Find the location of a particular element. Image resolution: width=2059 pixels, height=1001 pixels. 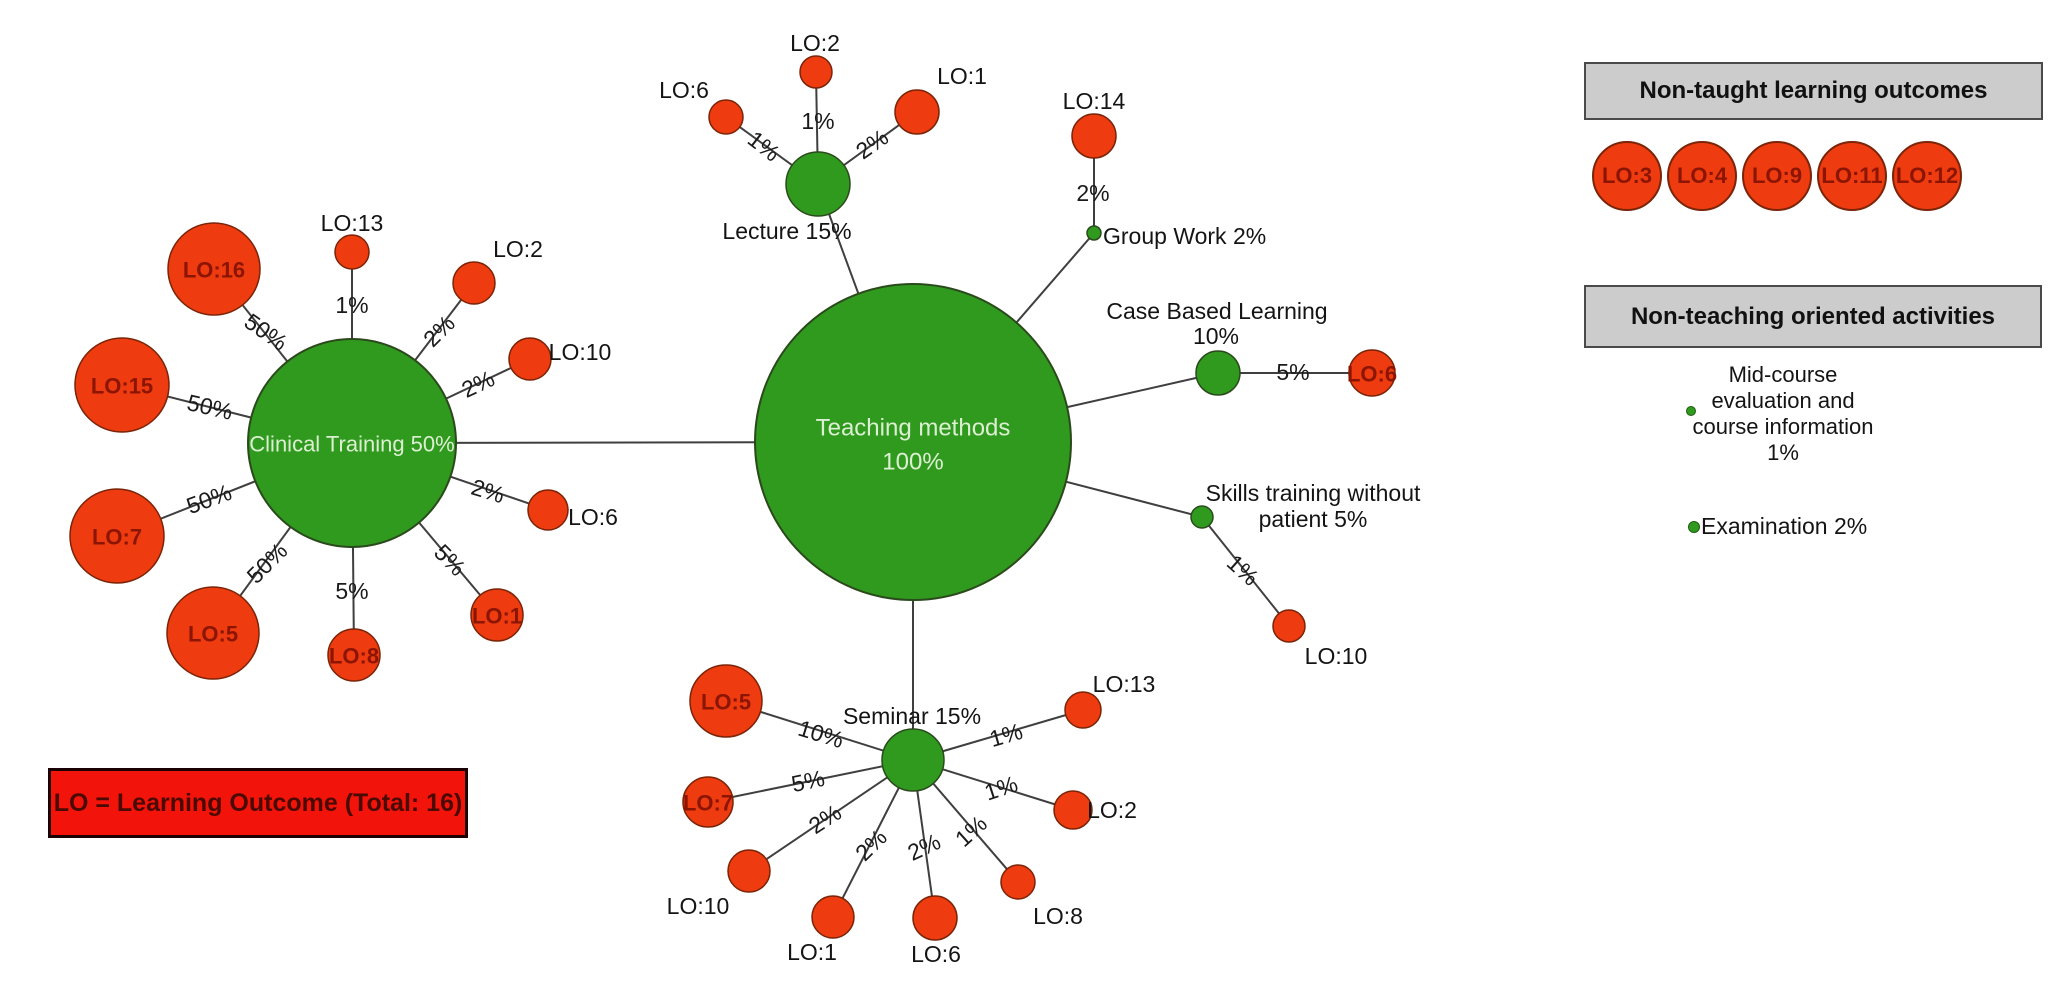

edge-label-seminar-sem-lo13: 1% is located at coordinates (1005, 735).